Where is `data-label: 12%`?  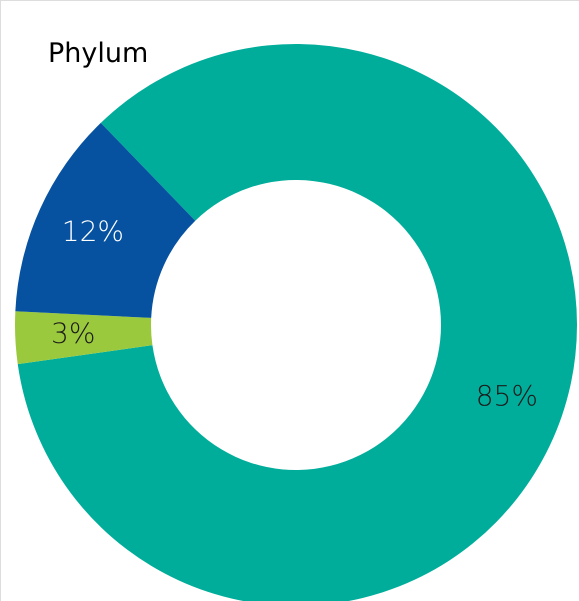
data-label: 12% is located at coordinates (93, 231).